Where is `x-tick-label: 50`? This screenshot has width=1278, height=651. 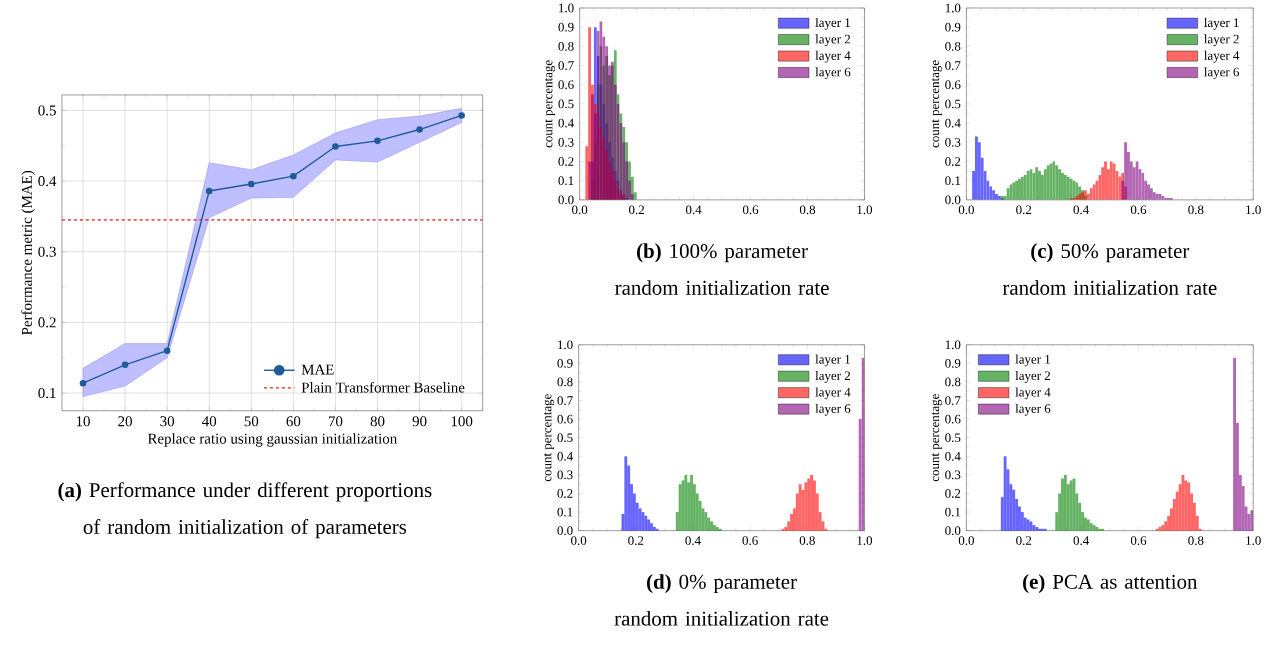
x-tick-label: 50 is located at coordinates (251, 421).